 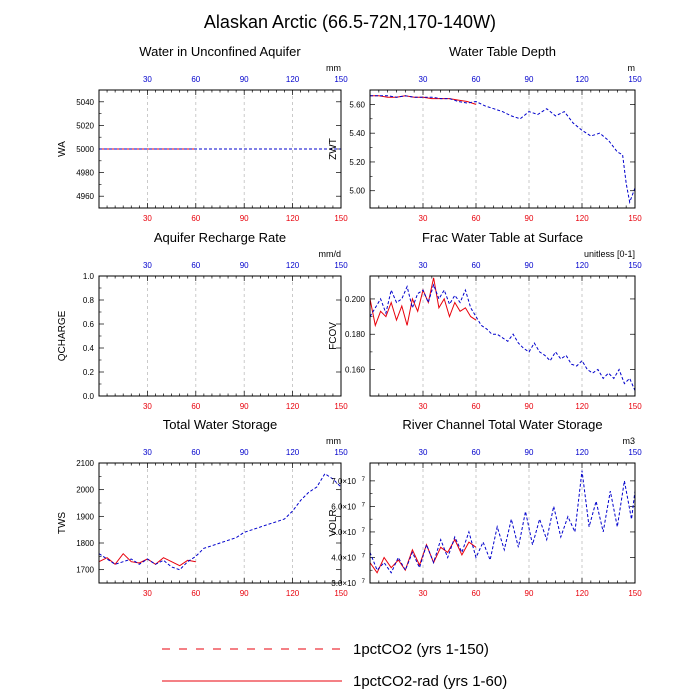 I want to click on y-tick-label: 5.40, so click(x=357, y=133).